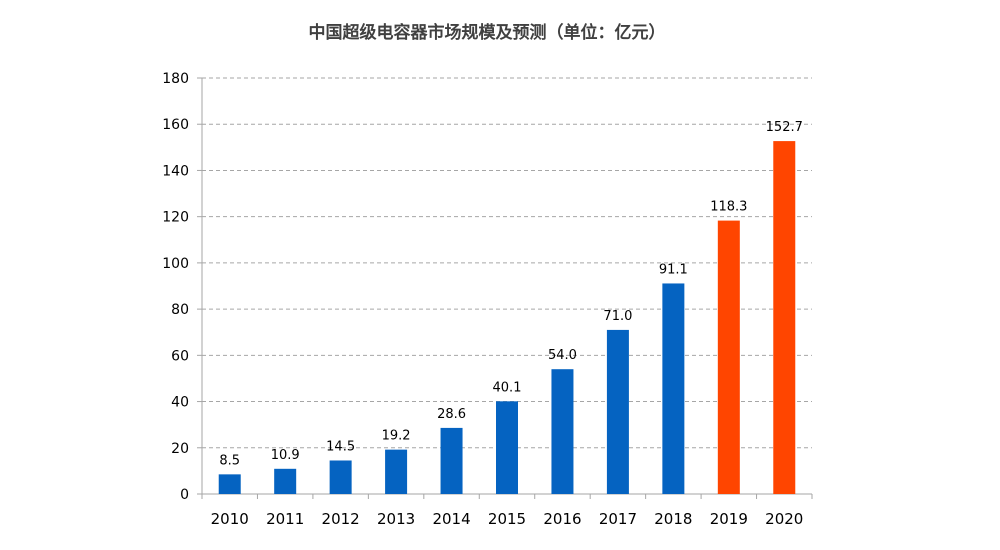 This screenshot has width=1000, height=550. Describe the element at coordinates (507, 387) in the screenshot. I see `data-label-2015: 40.1` at that location.